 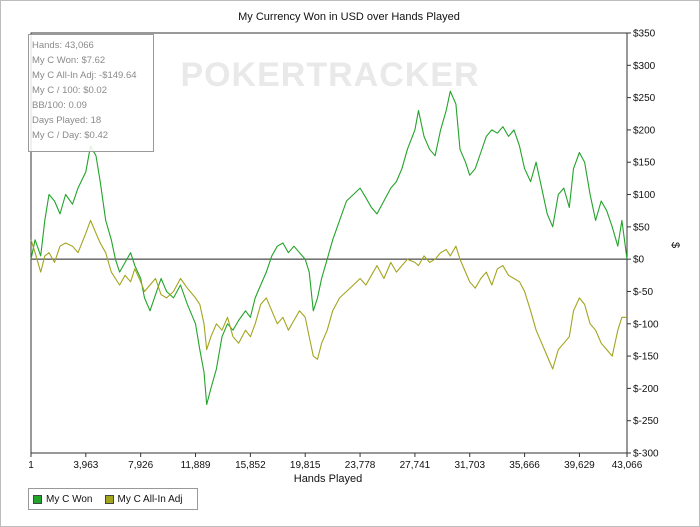 What do you see at coordinates (639, 260) in the screenshot?
I see `y-tick-label: $0` at bounding box center [639, 260].